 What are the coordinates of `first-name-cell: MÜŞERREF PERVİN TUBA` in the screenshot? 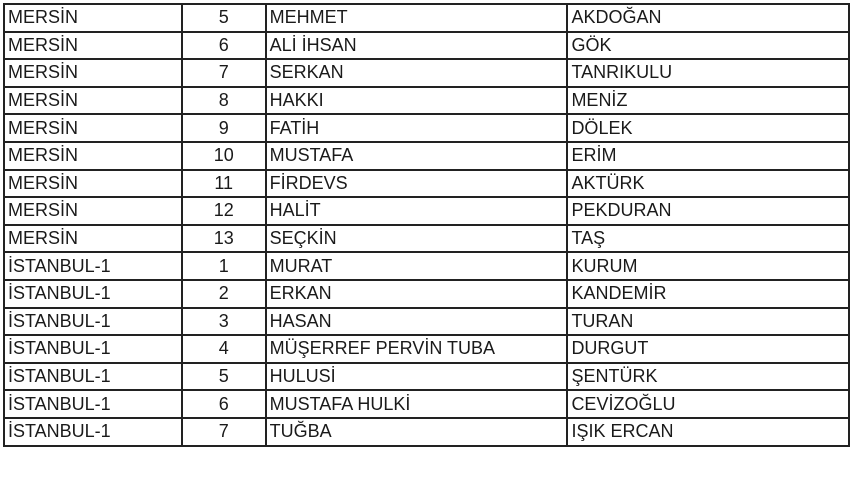 It's located at (416, 349).